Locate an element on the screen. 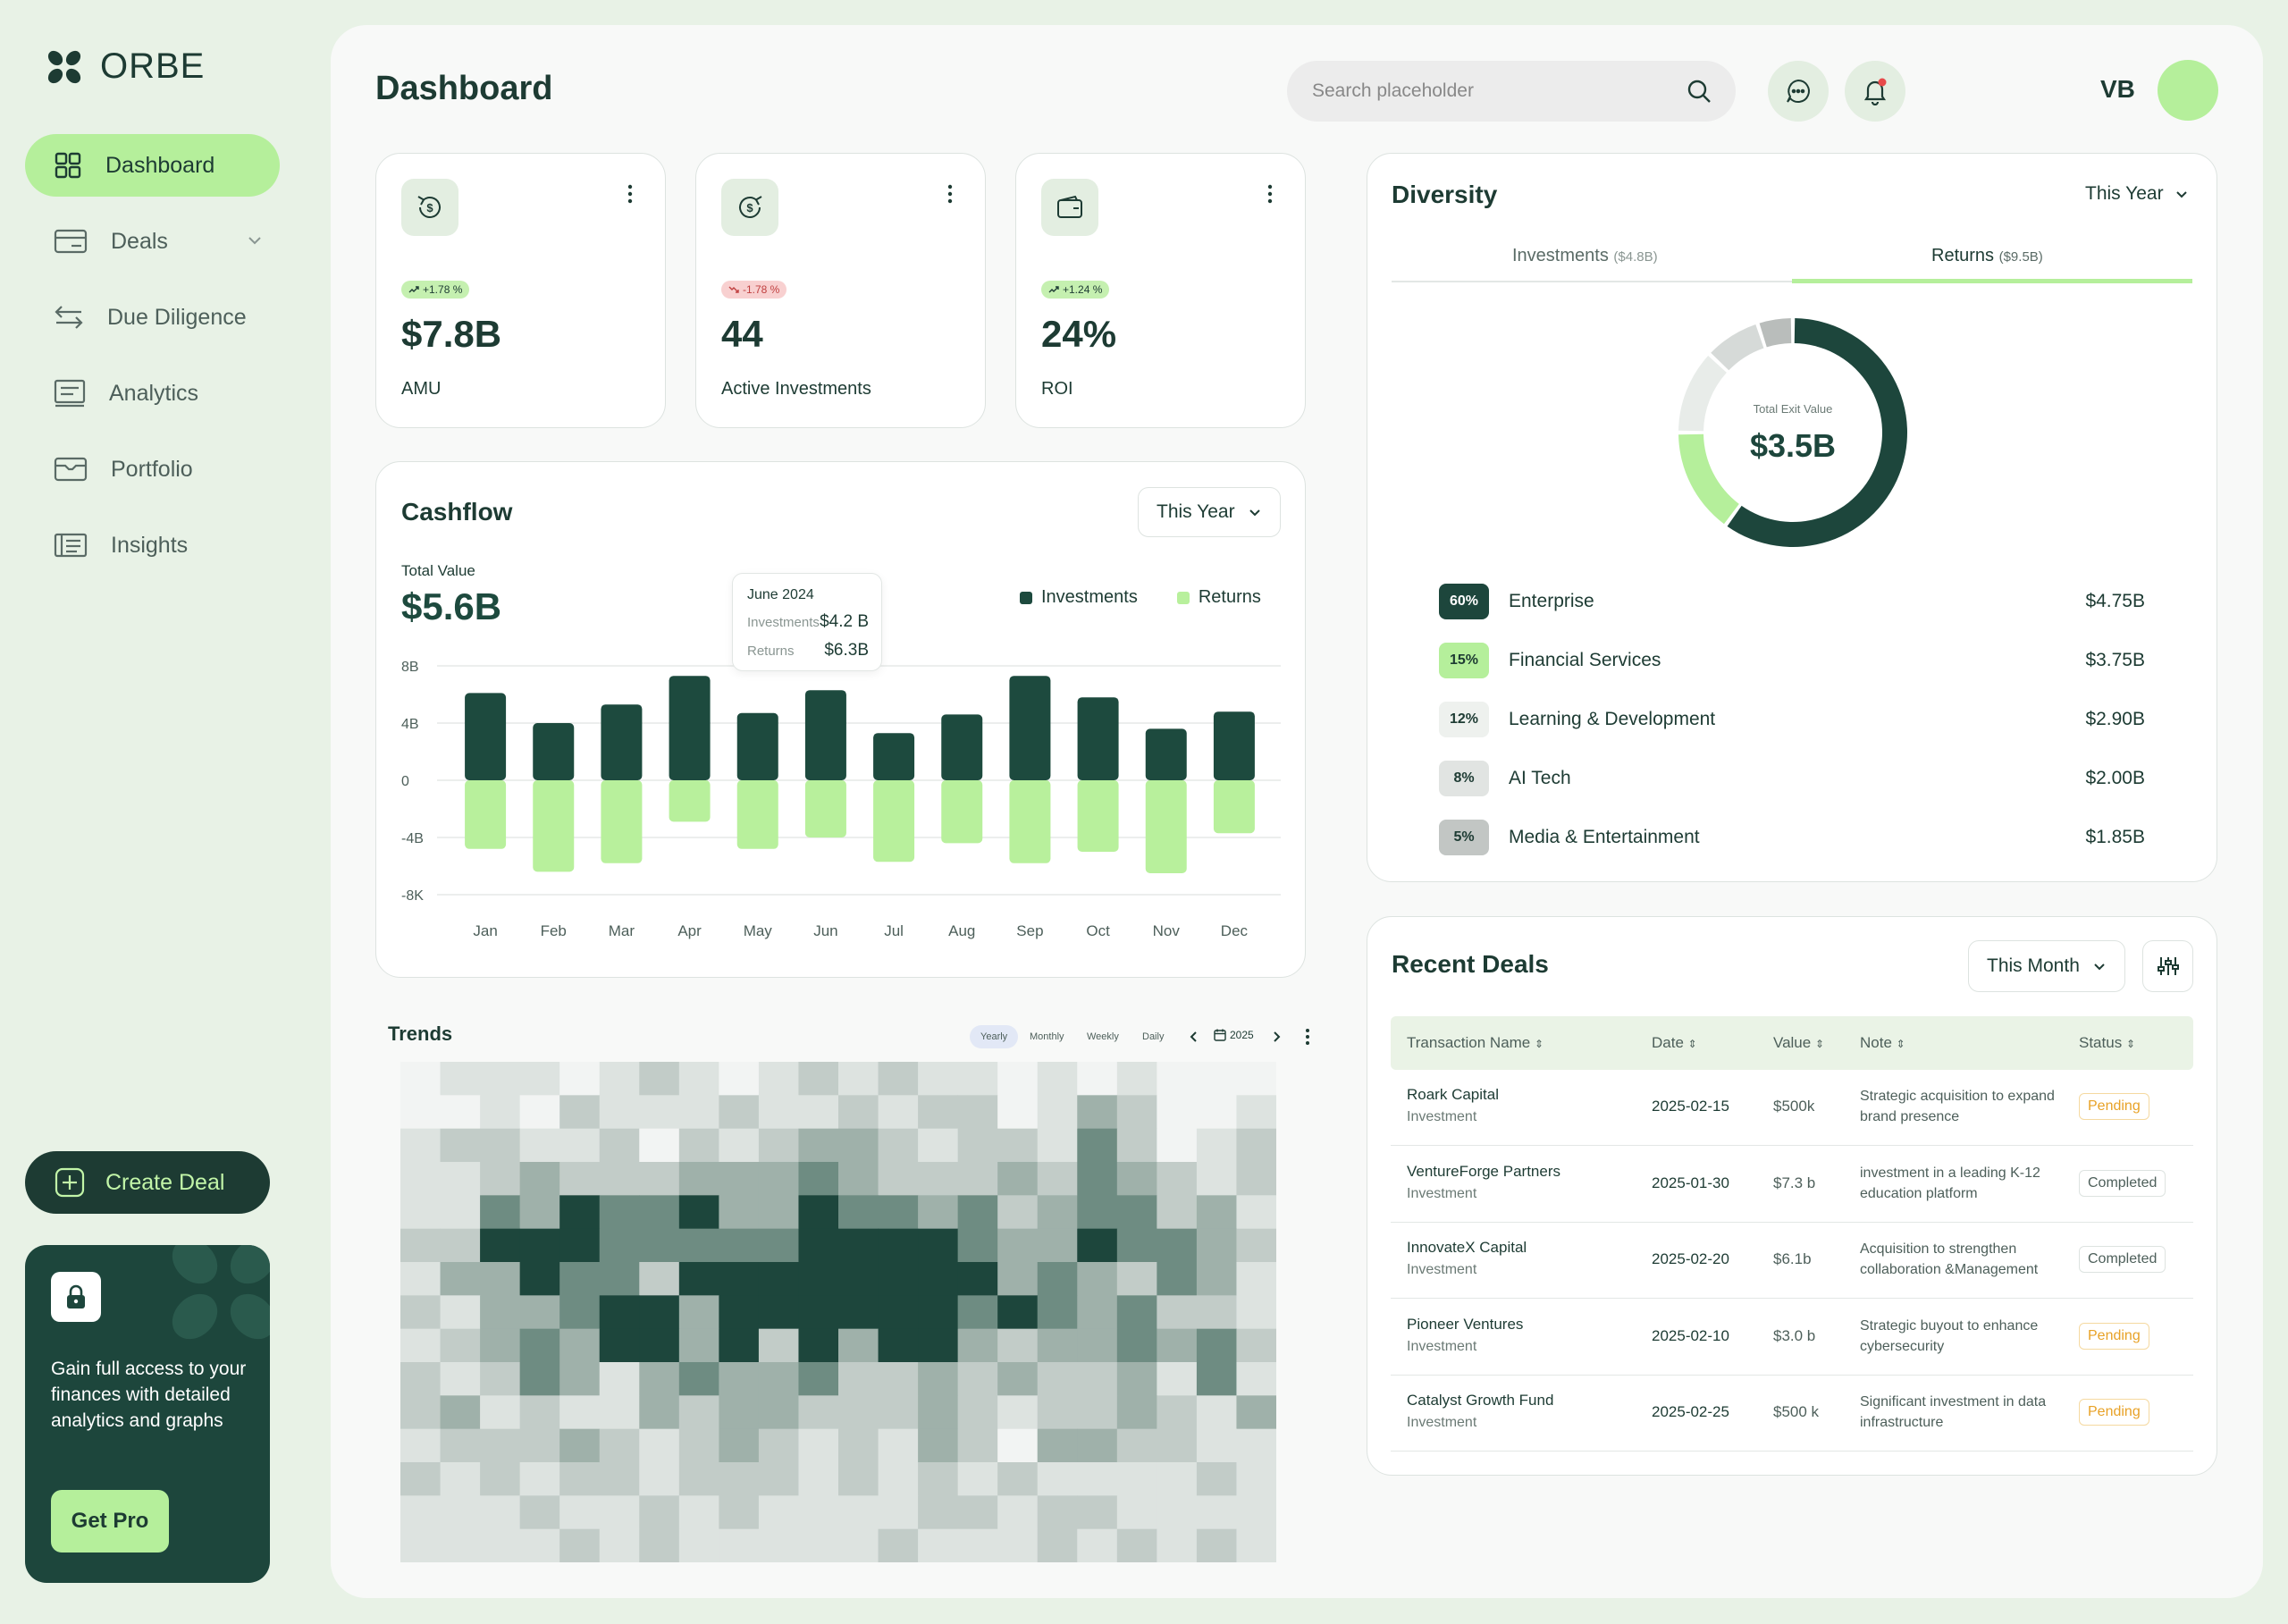 Image resolution: width=2288 pixels, height=1624 pixels. brand-logo: ORBE is located at coordinates (126, 66).